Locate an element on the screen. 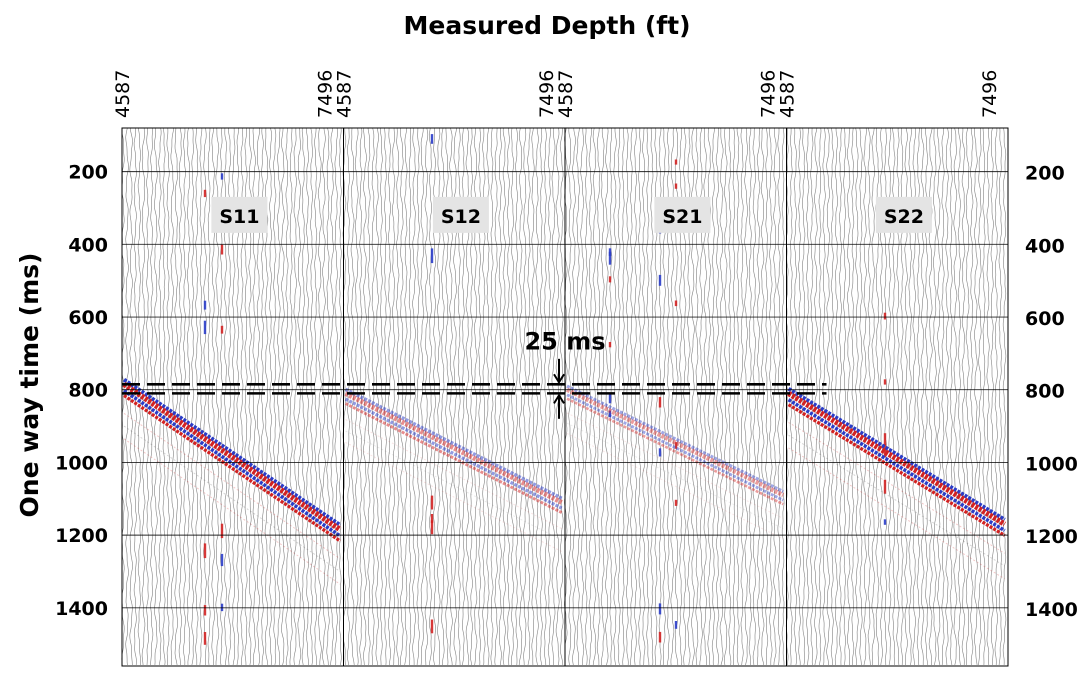  panel-labels: S11 S12 S21 S22 is located at coordinates (571, 214).